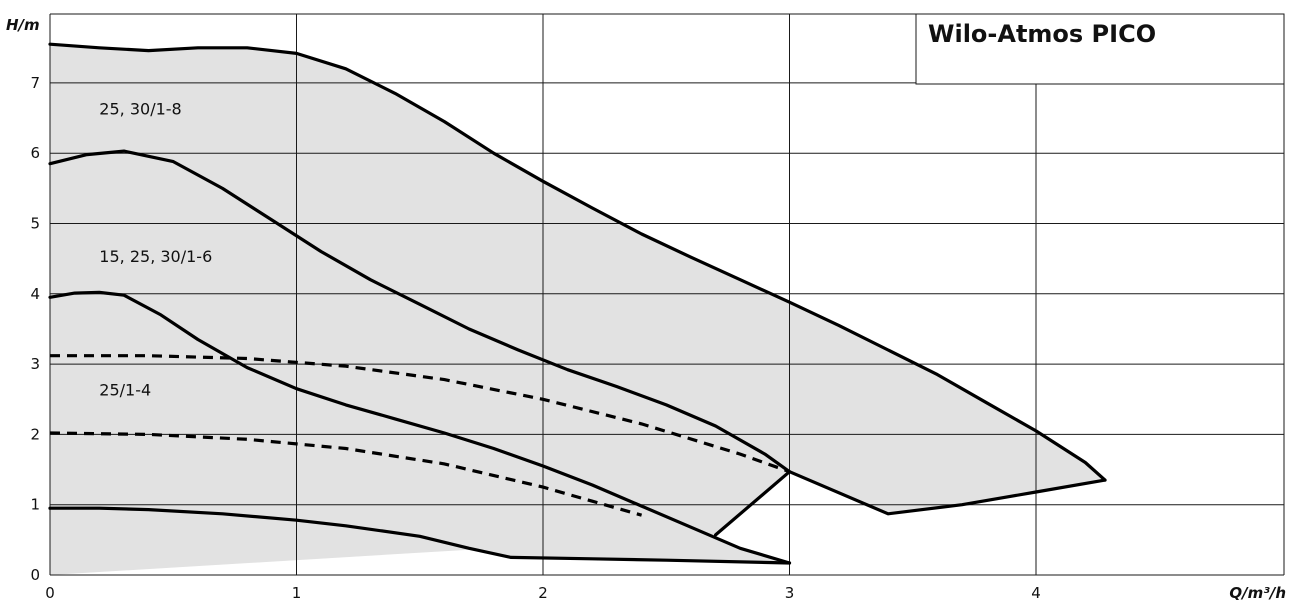 This screenshot has width=1290, height=611. Describe the element at coordinates (35, 294) in the screenshot. I see `y-tick-label: 4` at that location.